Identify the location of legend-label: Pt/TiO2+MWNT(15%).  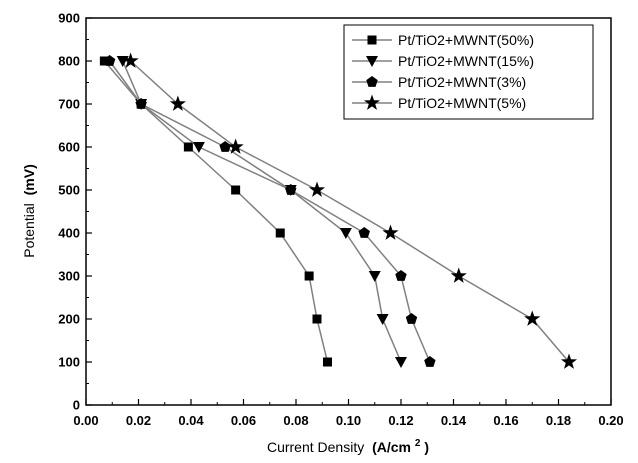
(466, 61).